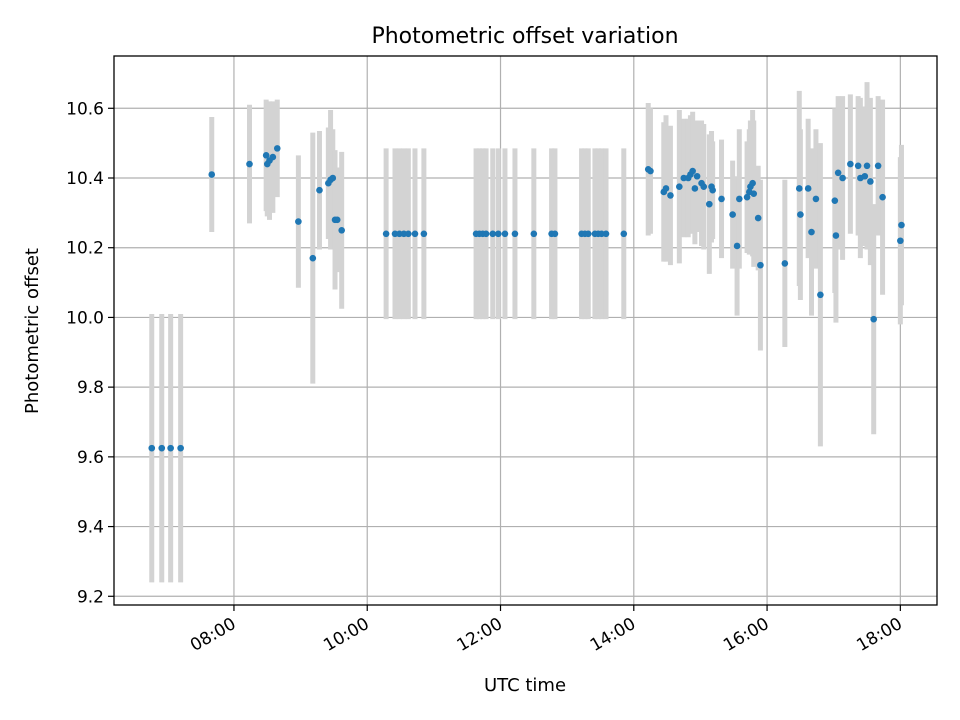 The width and height of the screenshot is (960, 720). I want to click on y-tick-label: 9.6, so click(90, 458).